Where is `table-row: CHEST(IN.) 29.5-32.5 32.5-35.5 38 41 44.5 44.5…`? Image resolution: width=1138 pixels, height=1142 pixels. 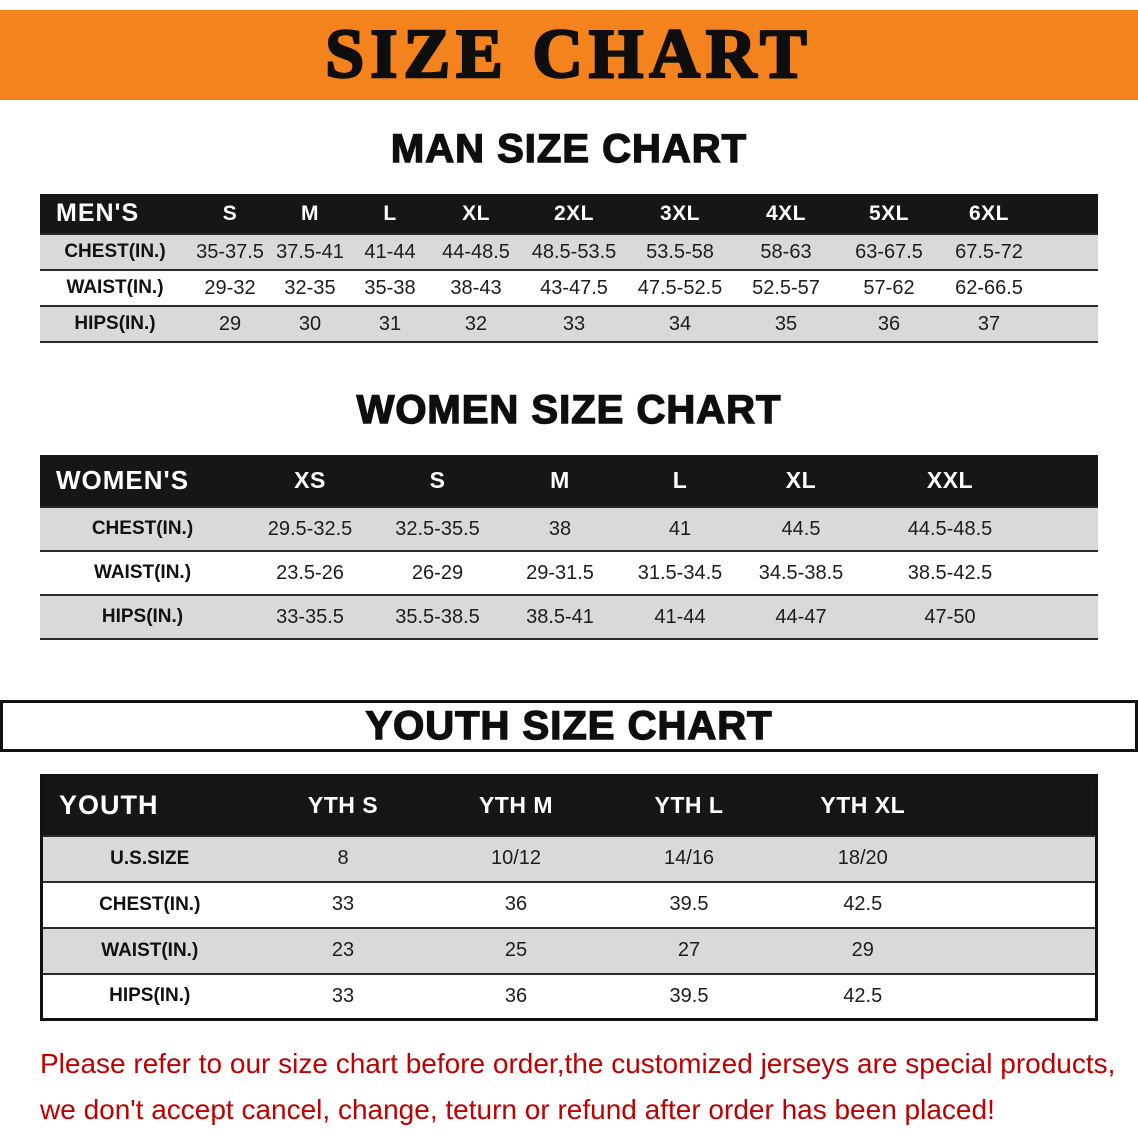 table-row: CHEST(IN.) 29.5-32.5 32.5-35.5 38 41 44.5 44.5… is located at coordinates (569, 529).